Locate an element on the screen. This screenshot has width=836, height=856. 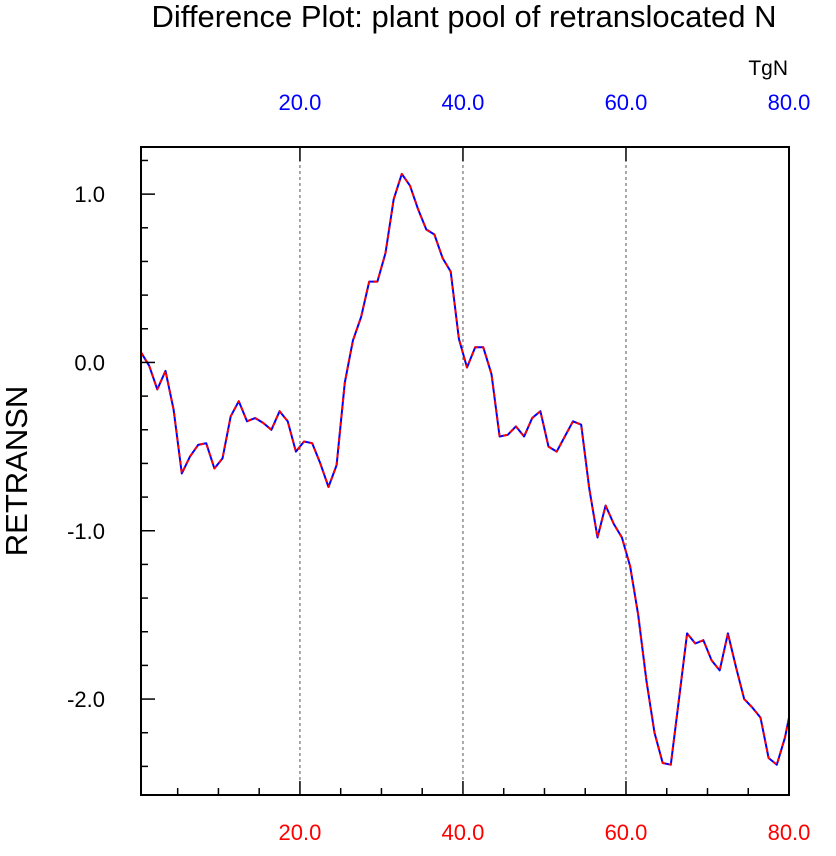
x-tick-label-top-1: 40.0 is located at coordinates (463, 102).